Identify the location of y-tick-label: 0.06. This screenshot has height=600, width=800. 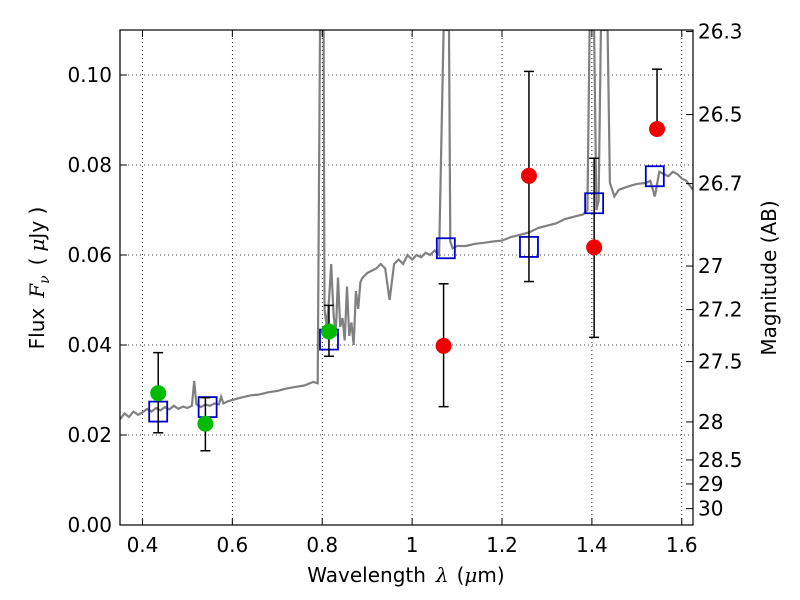
(89, 255).